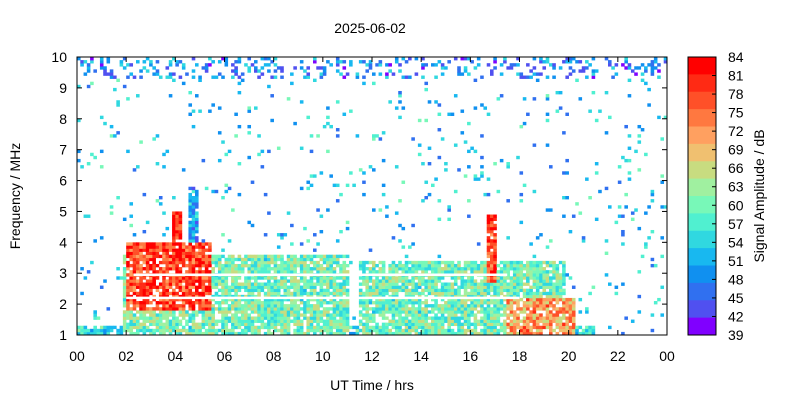 This screenshot has height=400, width=800. I want to click on colorbar-tick-label: 57, so click(736, 224).